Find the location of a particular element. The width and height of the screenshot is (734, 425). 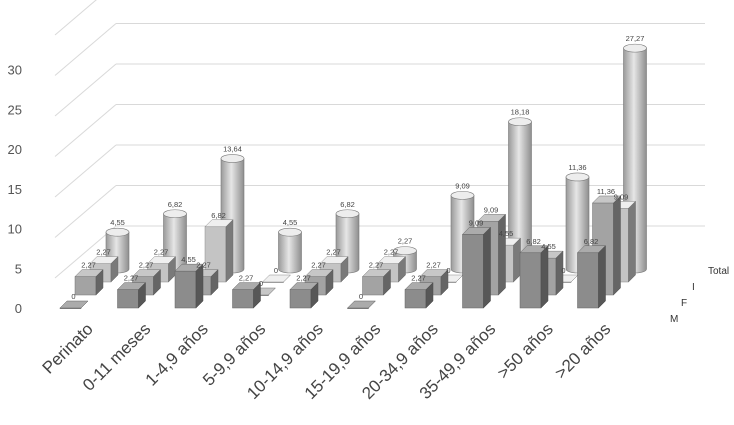

y-tick-label: 0 is located at coordinates (18, 308).